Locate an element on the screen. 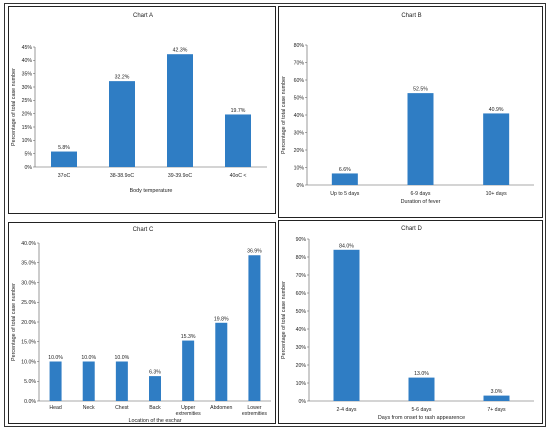 The width and height of the screenshot is (550, 430). x-axis-title: Days from onset to rash appearence is located at coordinates (421, 418).